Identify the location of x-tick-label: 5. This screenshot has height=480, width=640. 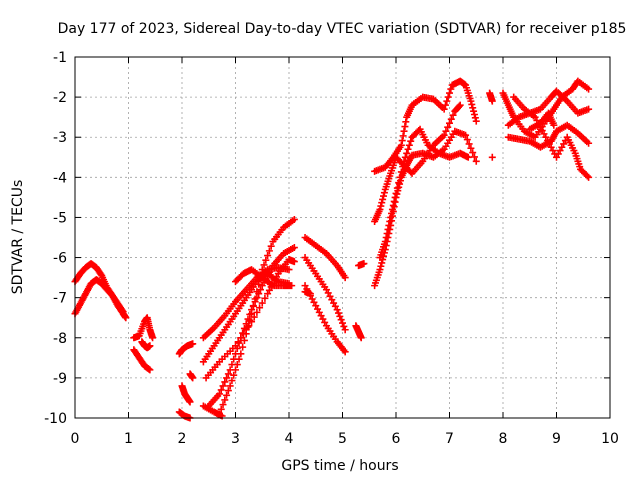
(342, 439).